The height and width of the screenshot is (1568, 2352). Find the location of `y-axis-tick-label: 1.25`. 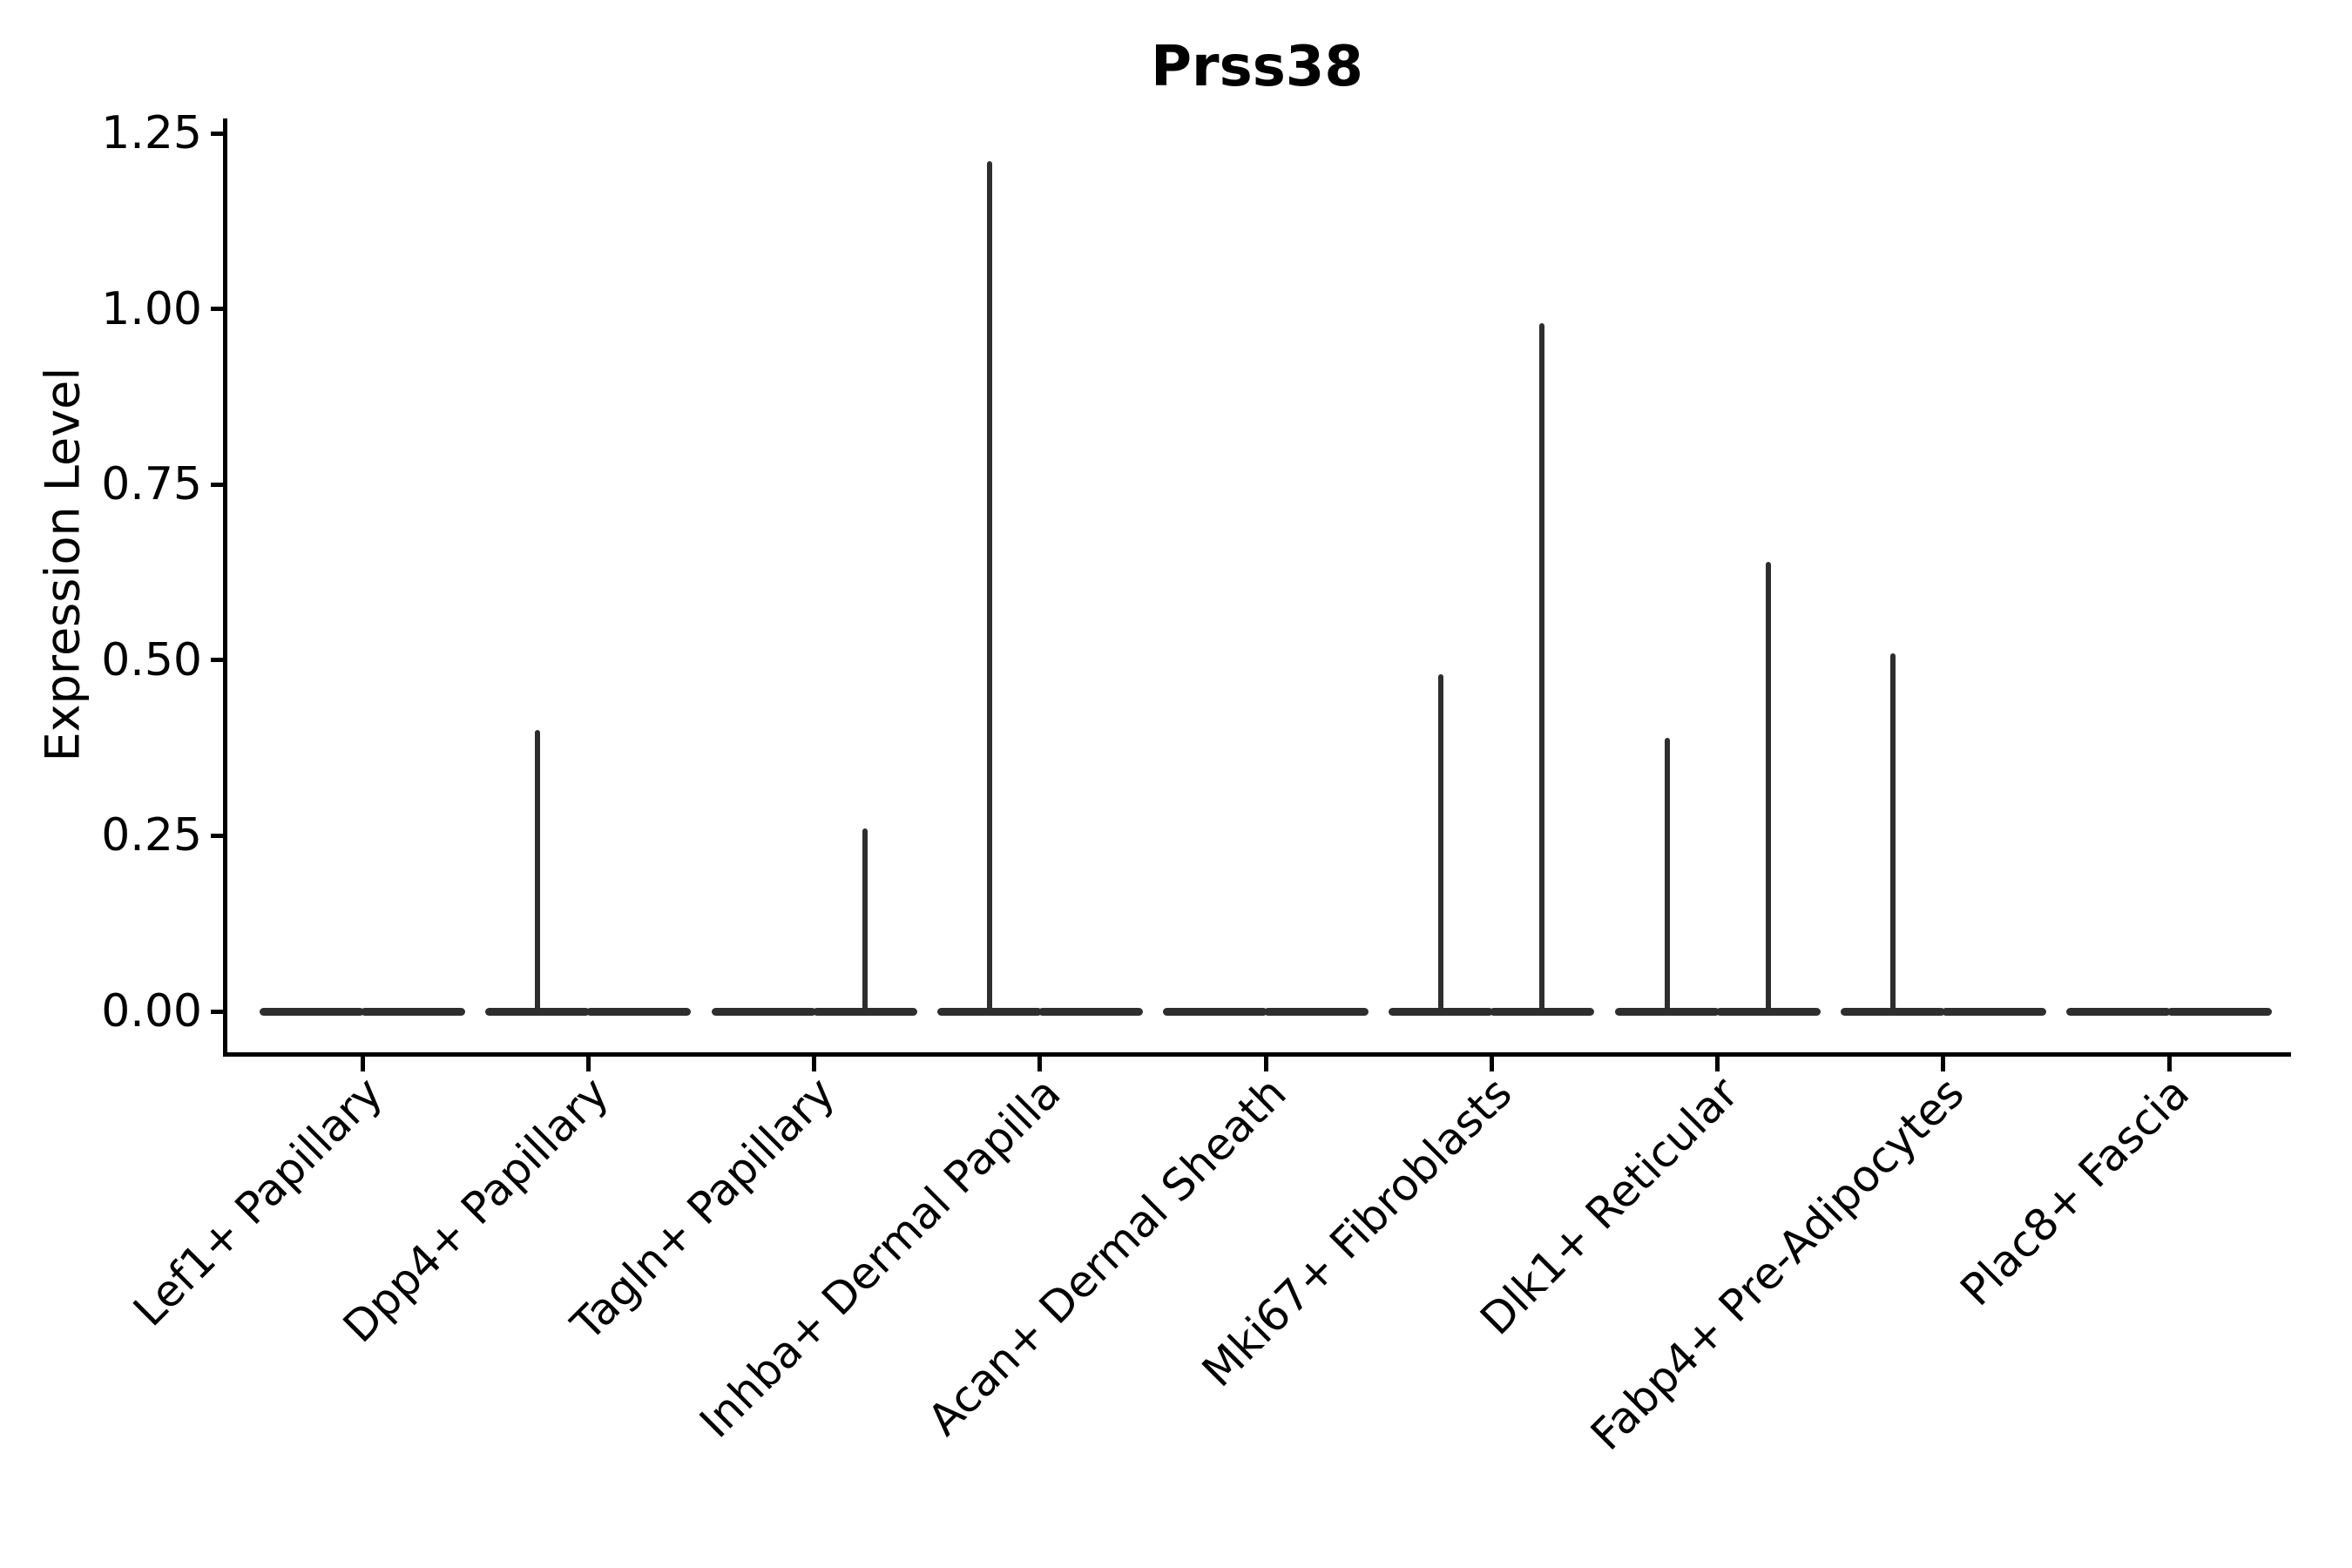

y-axis-tick-label: 1.25 is located at coordinates (151, 133).